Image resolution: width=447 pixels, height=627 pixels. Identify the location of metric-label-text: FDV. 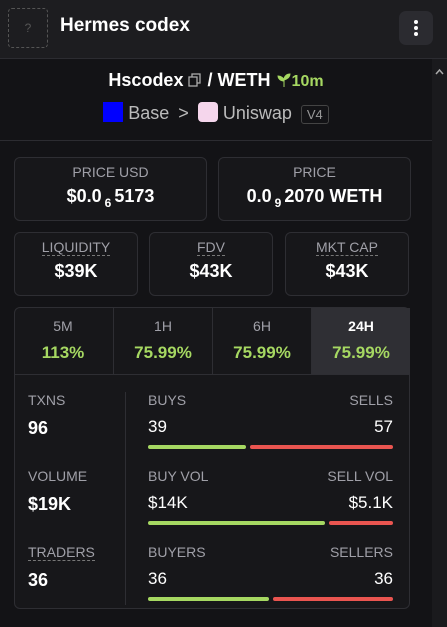
(211, 247).